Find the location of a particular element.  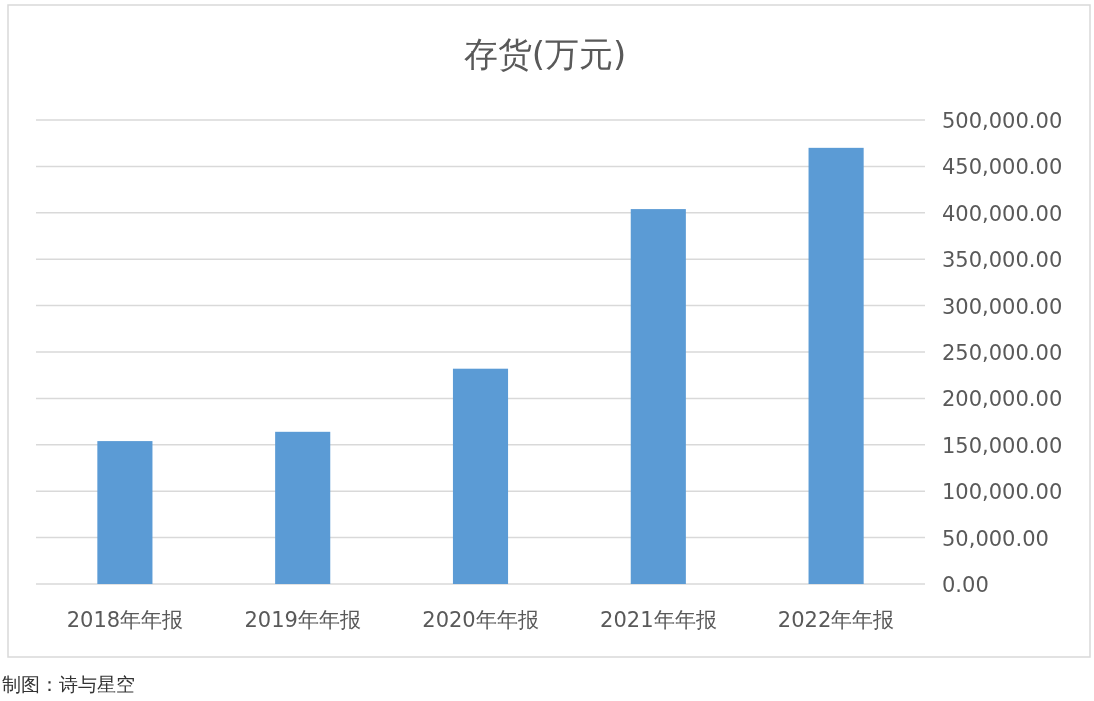

x-tick-label: 2021年年报 is located at coordinates (658, 620).